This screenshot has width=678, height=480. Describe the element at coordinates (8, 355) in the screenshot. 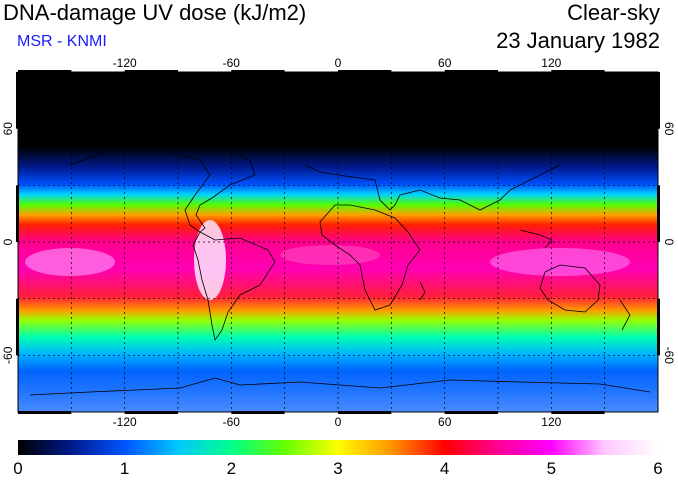

I see `lat-tick-left-m60: -60` at that location.